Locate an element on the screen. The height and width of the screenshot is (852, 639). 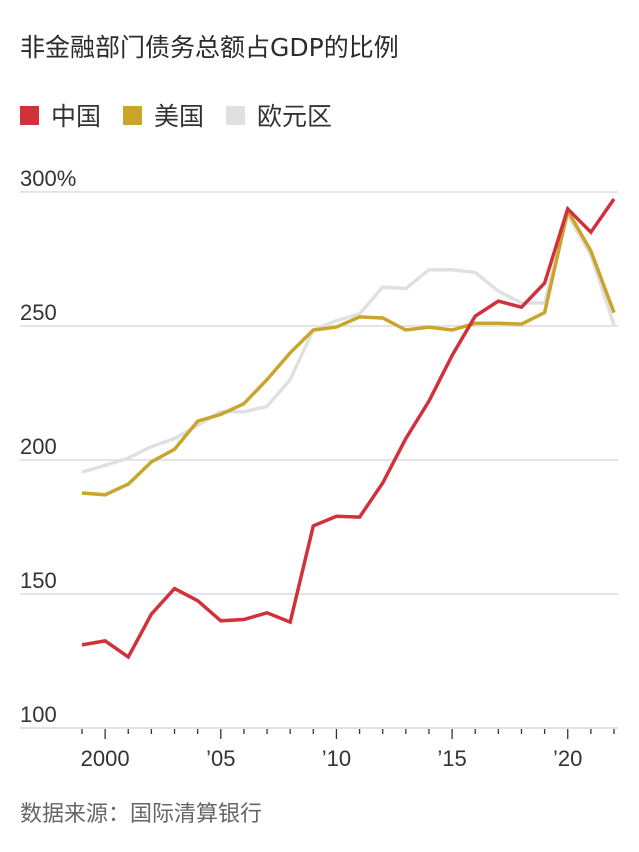
legend-item-eurozone: 欧元区 is located at coordinates (279, 115).